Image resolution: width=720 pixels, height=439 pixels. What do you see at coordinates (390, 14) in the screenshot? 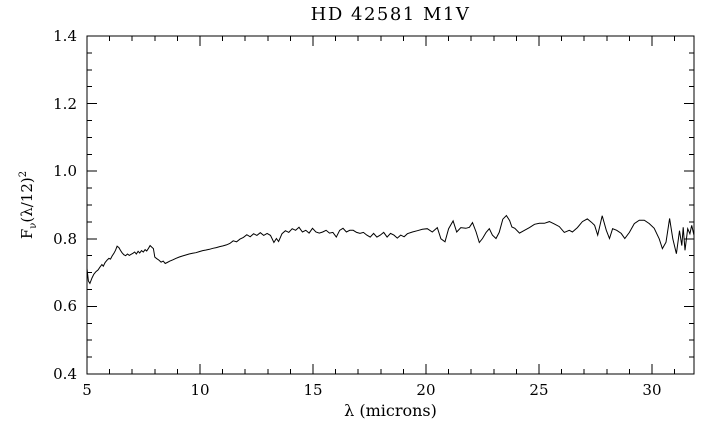
I see `chart-title: HD 42581 M1V` at bounding box center [390, 14].